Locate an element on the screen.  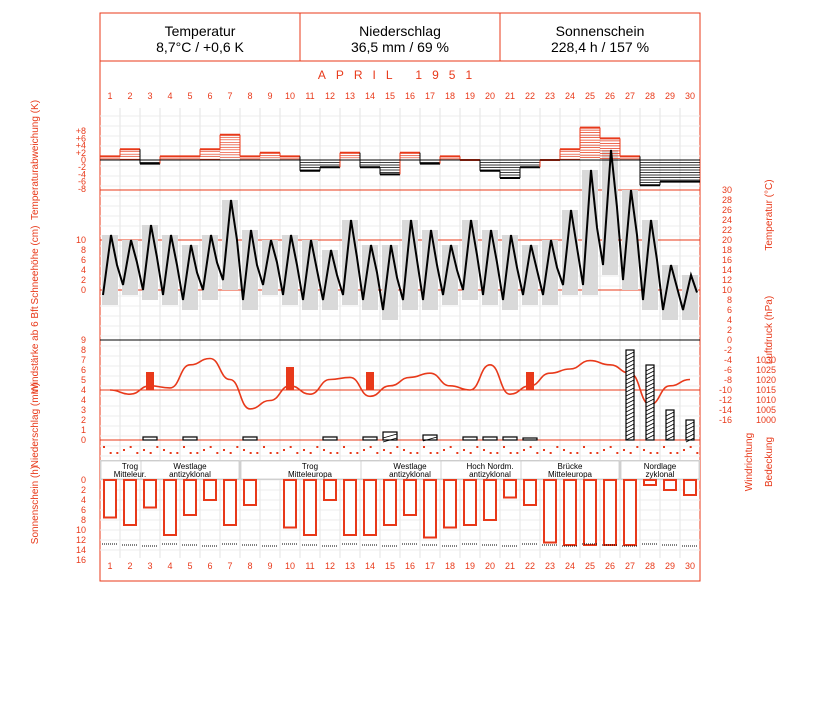
axis-title-wind_dir: Windrichtung is located at coordinates (749, 462).